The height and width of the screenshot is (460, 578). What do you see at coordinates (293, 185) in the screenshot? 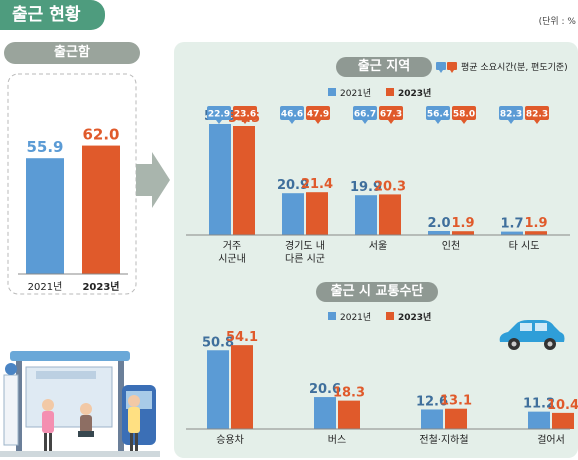
I see `data-label-1-0: 20.9` at bounding box center [293, 185].